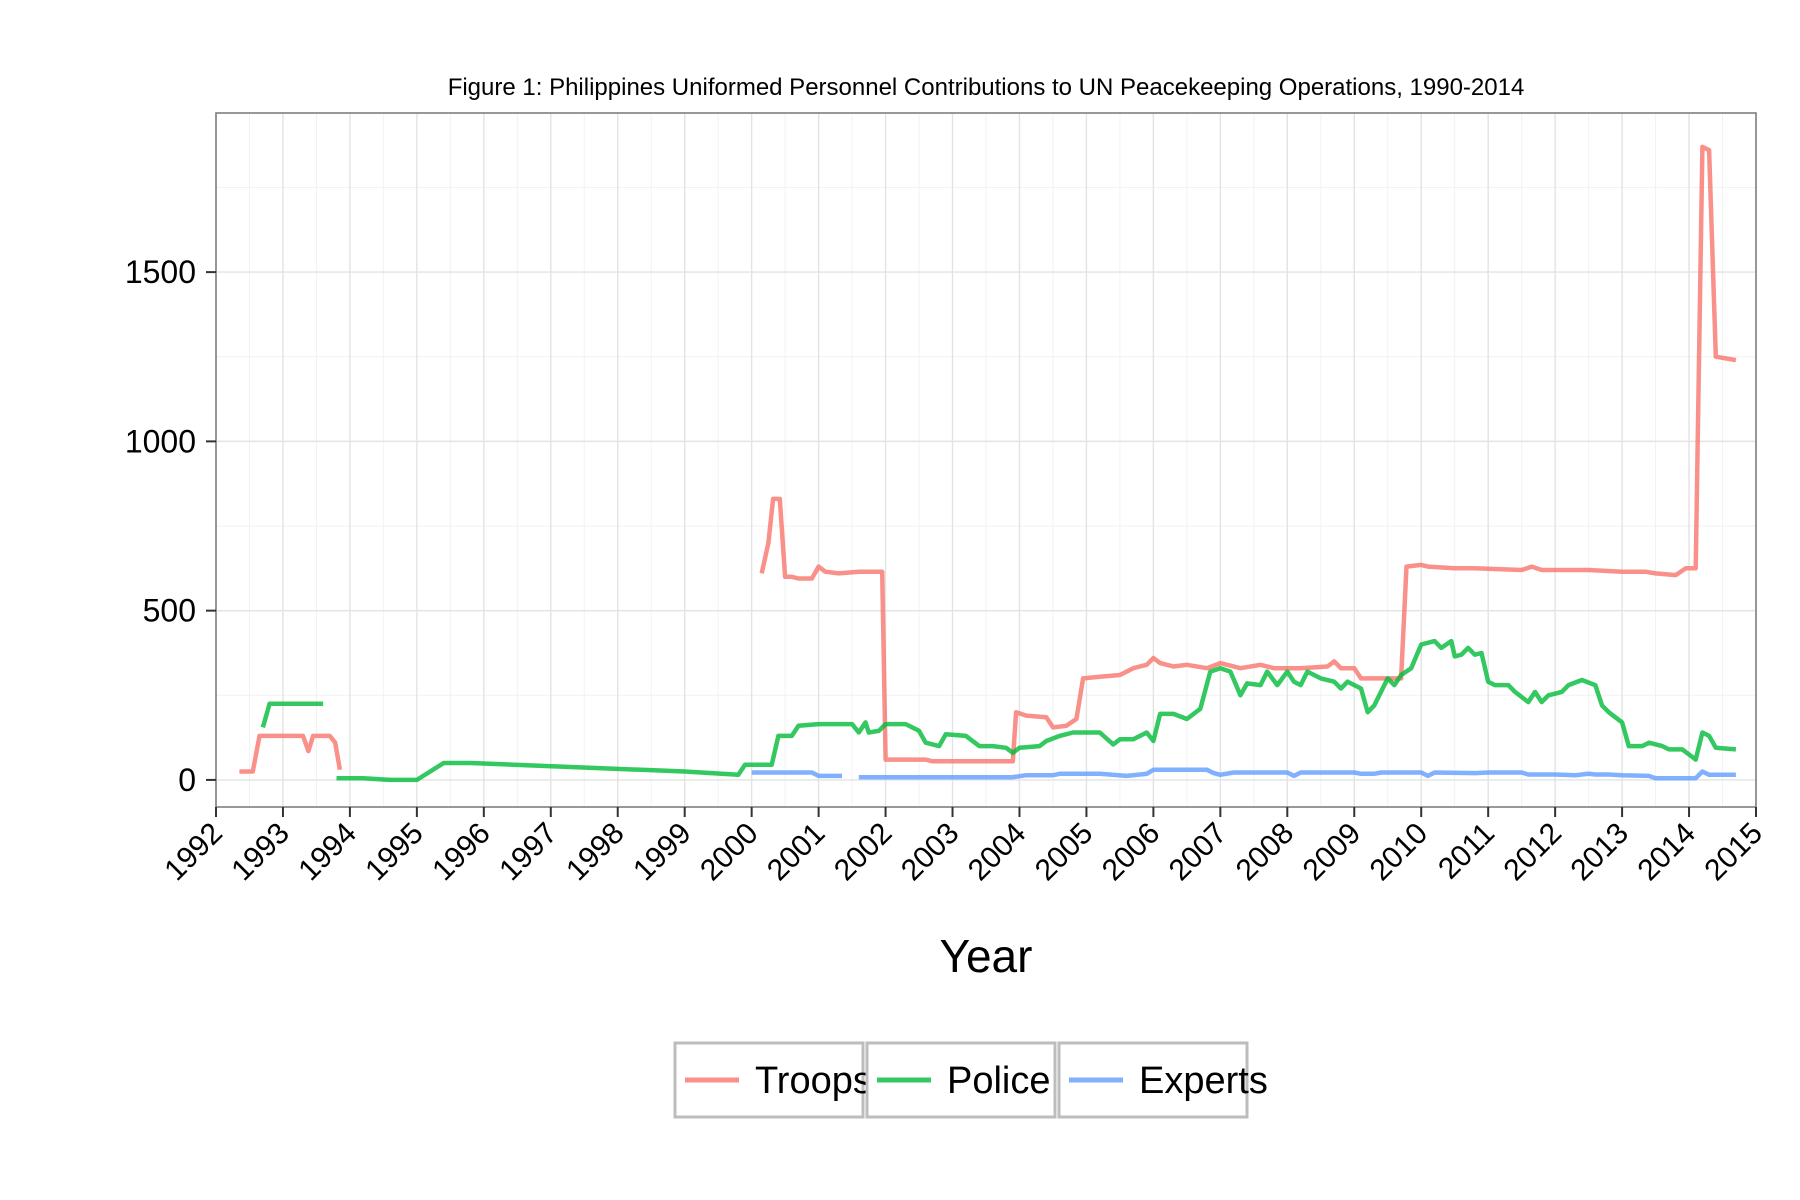 This screenshot has width=1800, height=1200. What do you see at coordinates (160, 272) in the screenshot?
I see `y-tick-label: 1500` at bounding box center [160, 272].